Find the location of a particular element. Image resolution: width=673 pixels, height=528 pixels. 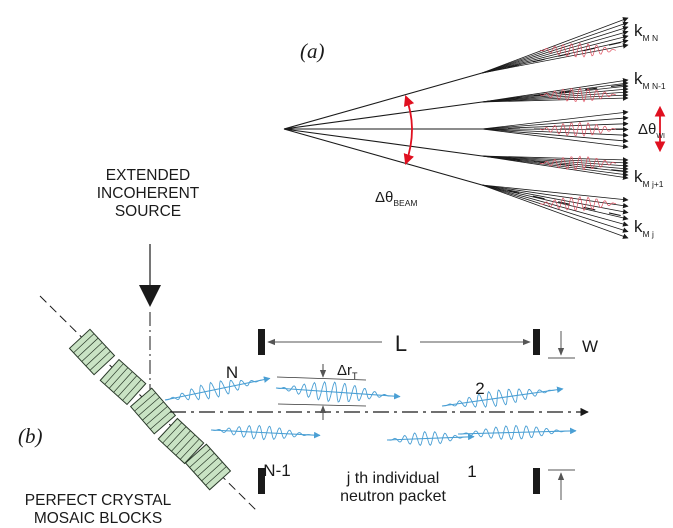

ray-fans is located at coordinates (555, 128).